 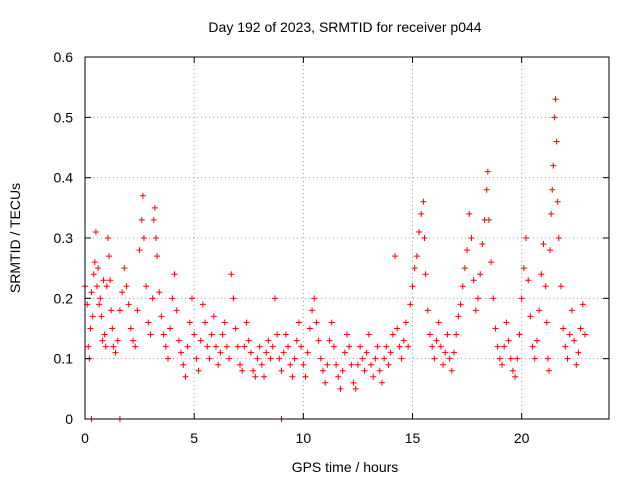 I want to click on x-tick-label: 5, so click(x=194, y=438).